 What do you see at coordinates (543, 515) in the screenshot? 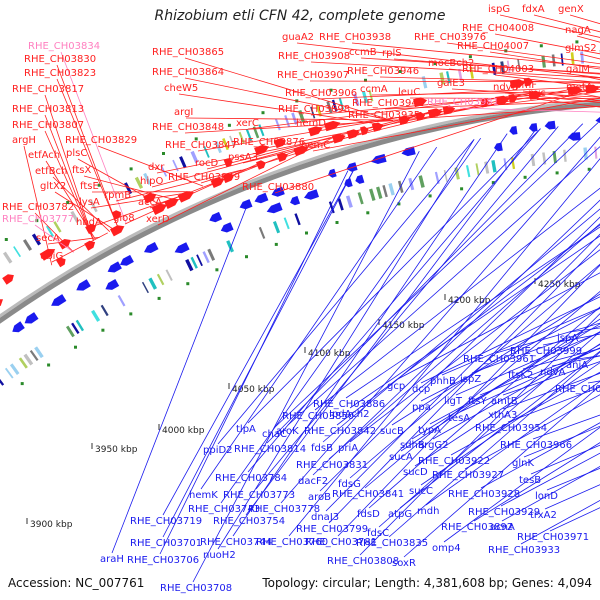
I see `gene-label-trxA2: trxA2` at bounding box center [543, 515].